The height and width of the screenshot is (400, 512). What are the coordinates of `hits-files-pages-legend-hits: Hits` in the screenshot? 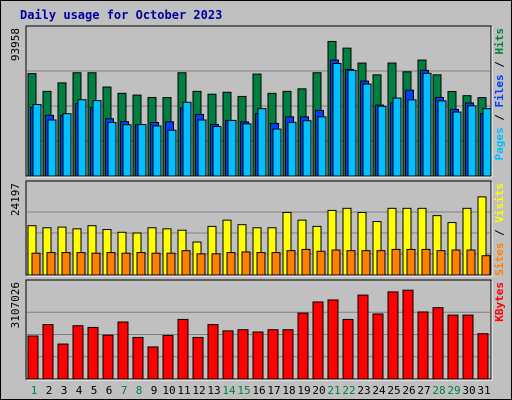 It's located at (499, 41).